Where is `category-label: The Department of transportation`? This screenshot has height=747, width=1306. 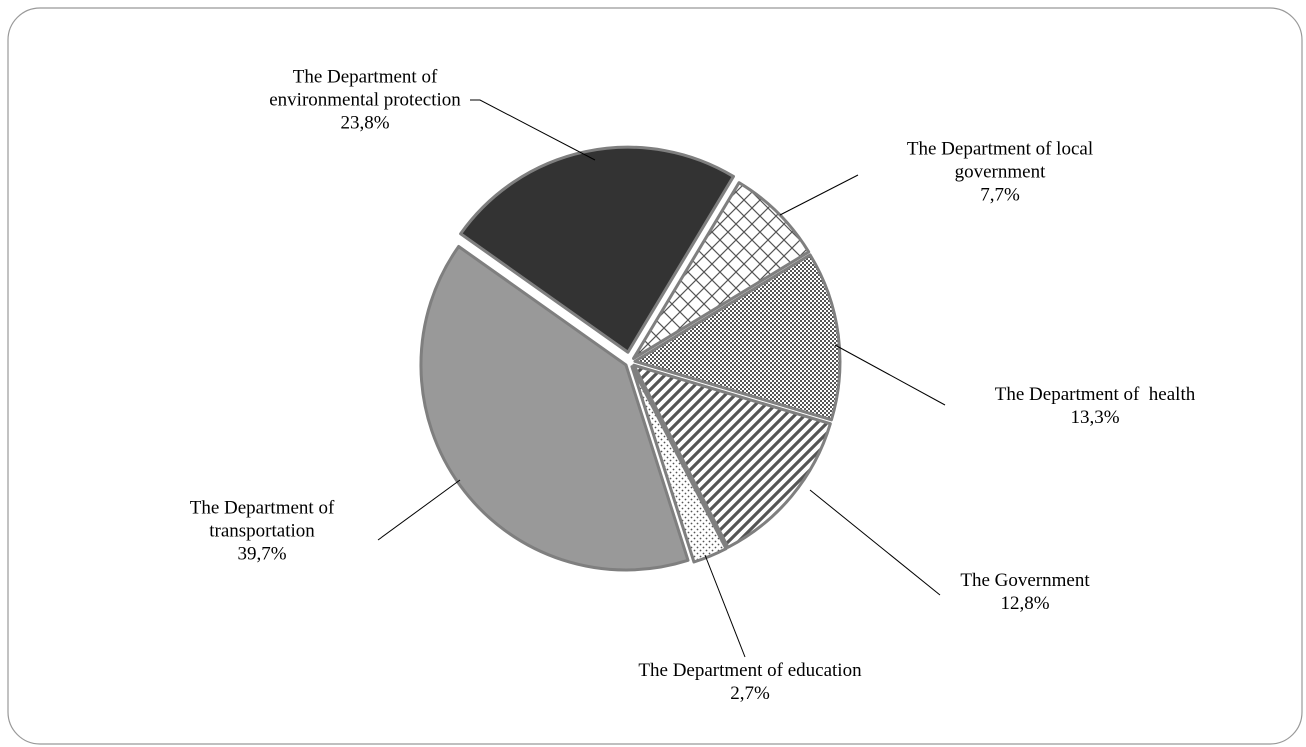 category-label: The Department of transportation is located at coordinates (264, 519).